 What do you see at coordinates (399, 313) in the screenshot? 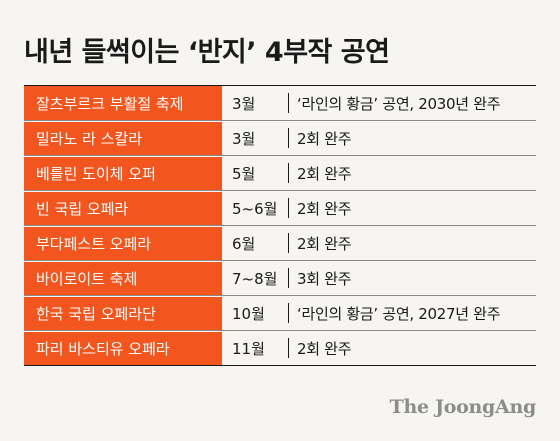
I see `note-cell: ‘라인의 황금’ 공연, 2027년 완주` at bounding box center [399, 313].